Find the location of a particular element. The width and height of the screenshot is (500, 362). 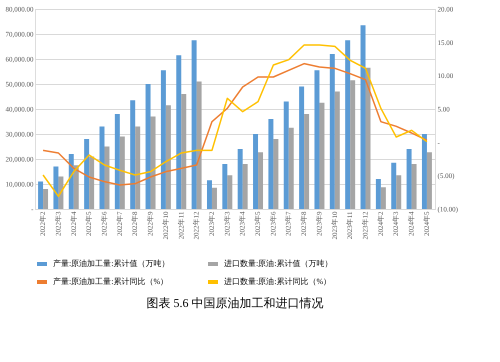

text: 图表 5.6 中国原油加工和进口情况 is located at coordinates (235, 303).